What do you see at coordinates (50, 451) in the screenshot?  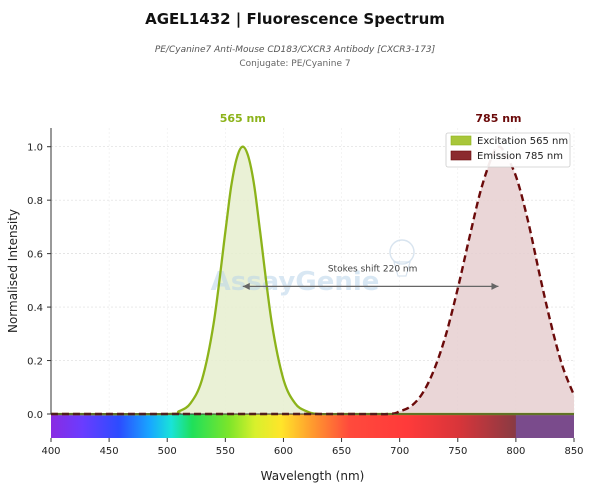 I see `x-tick-label: 400` at bounding box center [50, 451].